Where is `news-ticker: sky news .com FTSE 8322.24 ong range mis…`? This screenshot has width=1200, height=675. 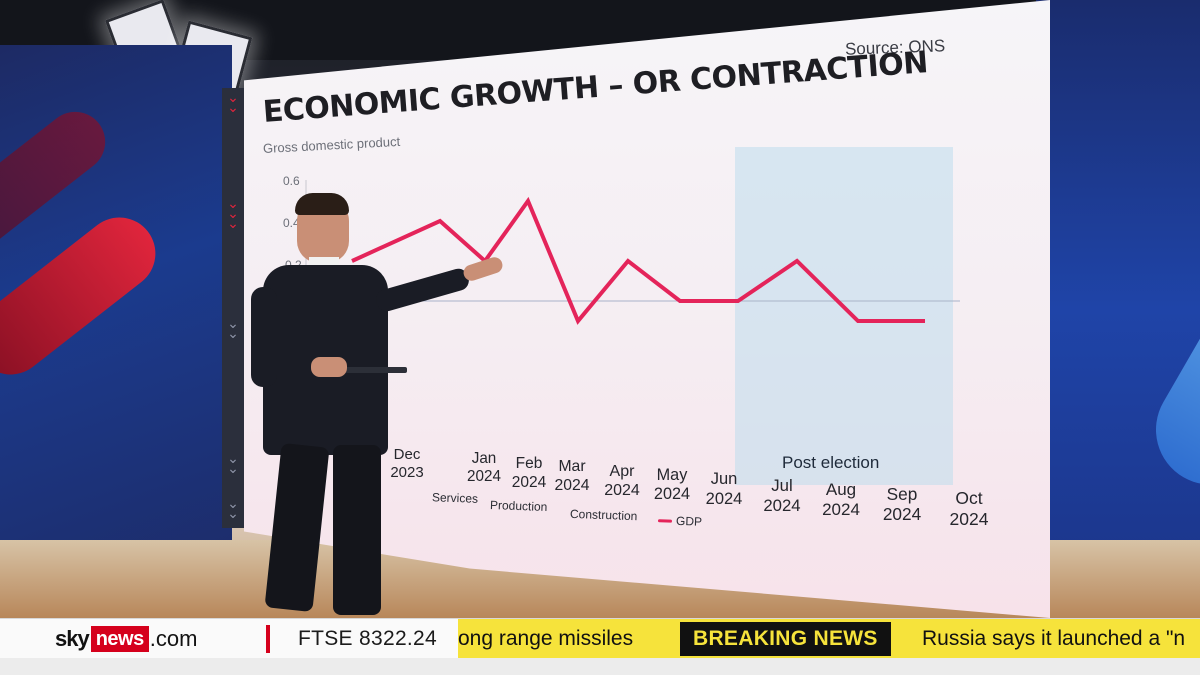
news-ticker: sky news .com FTSE 8322.24 ong range mis… is located at coordinates (600, 638).